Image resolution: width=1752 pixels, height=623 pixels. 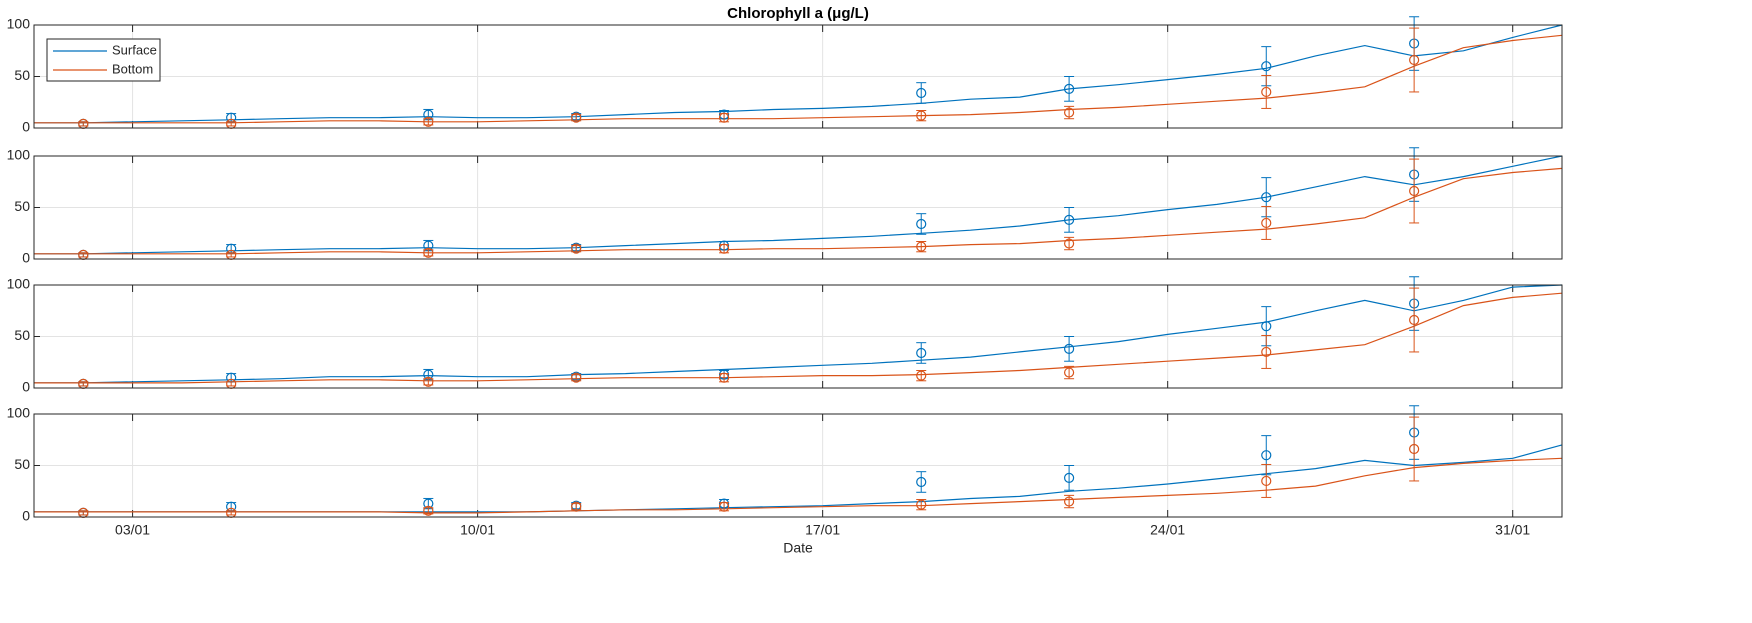 I want to click on x-tick-label: 31/01, so click(x=1512, y=530).